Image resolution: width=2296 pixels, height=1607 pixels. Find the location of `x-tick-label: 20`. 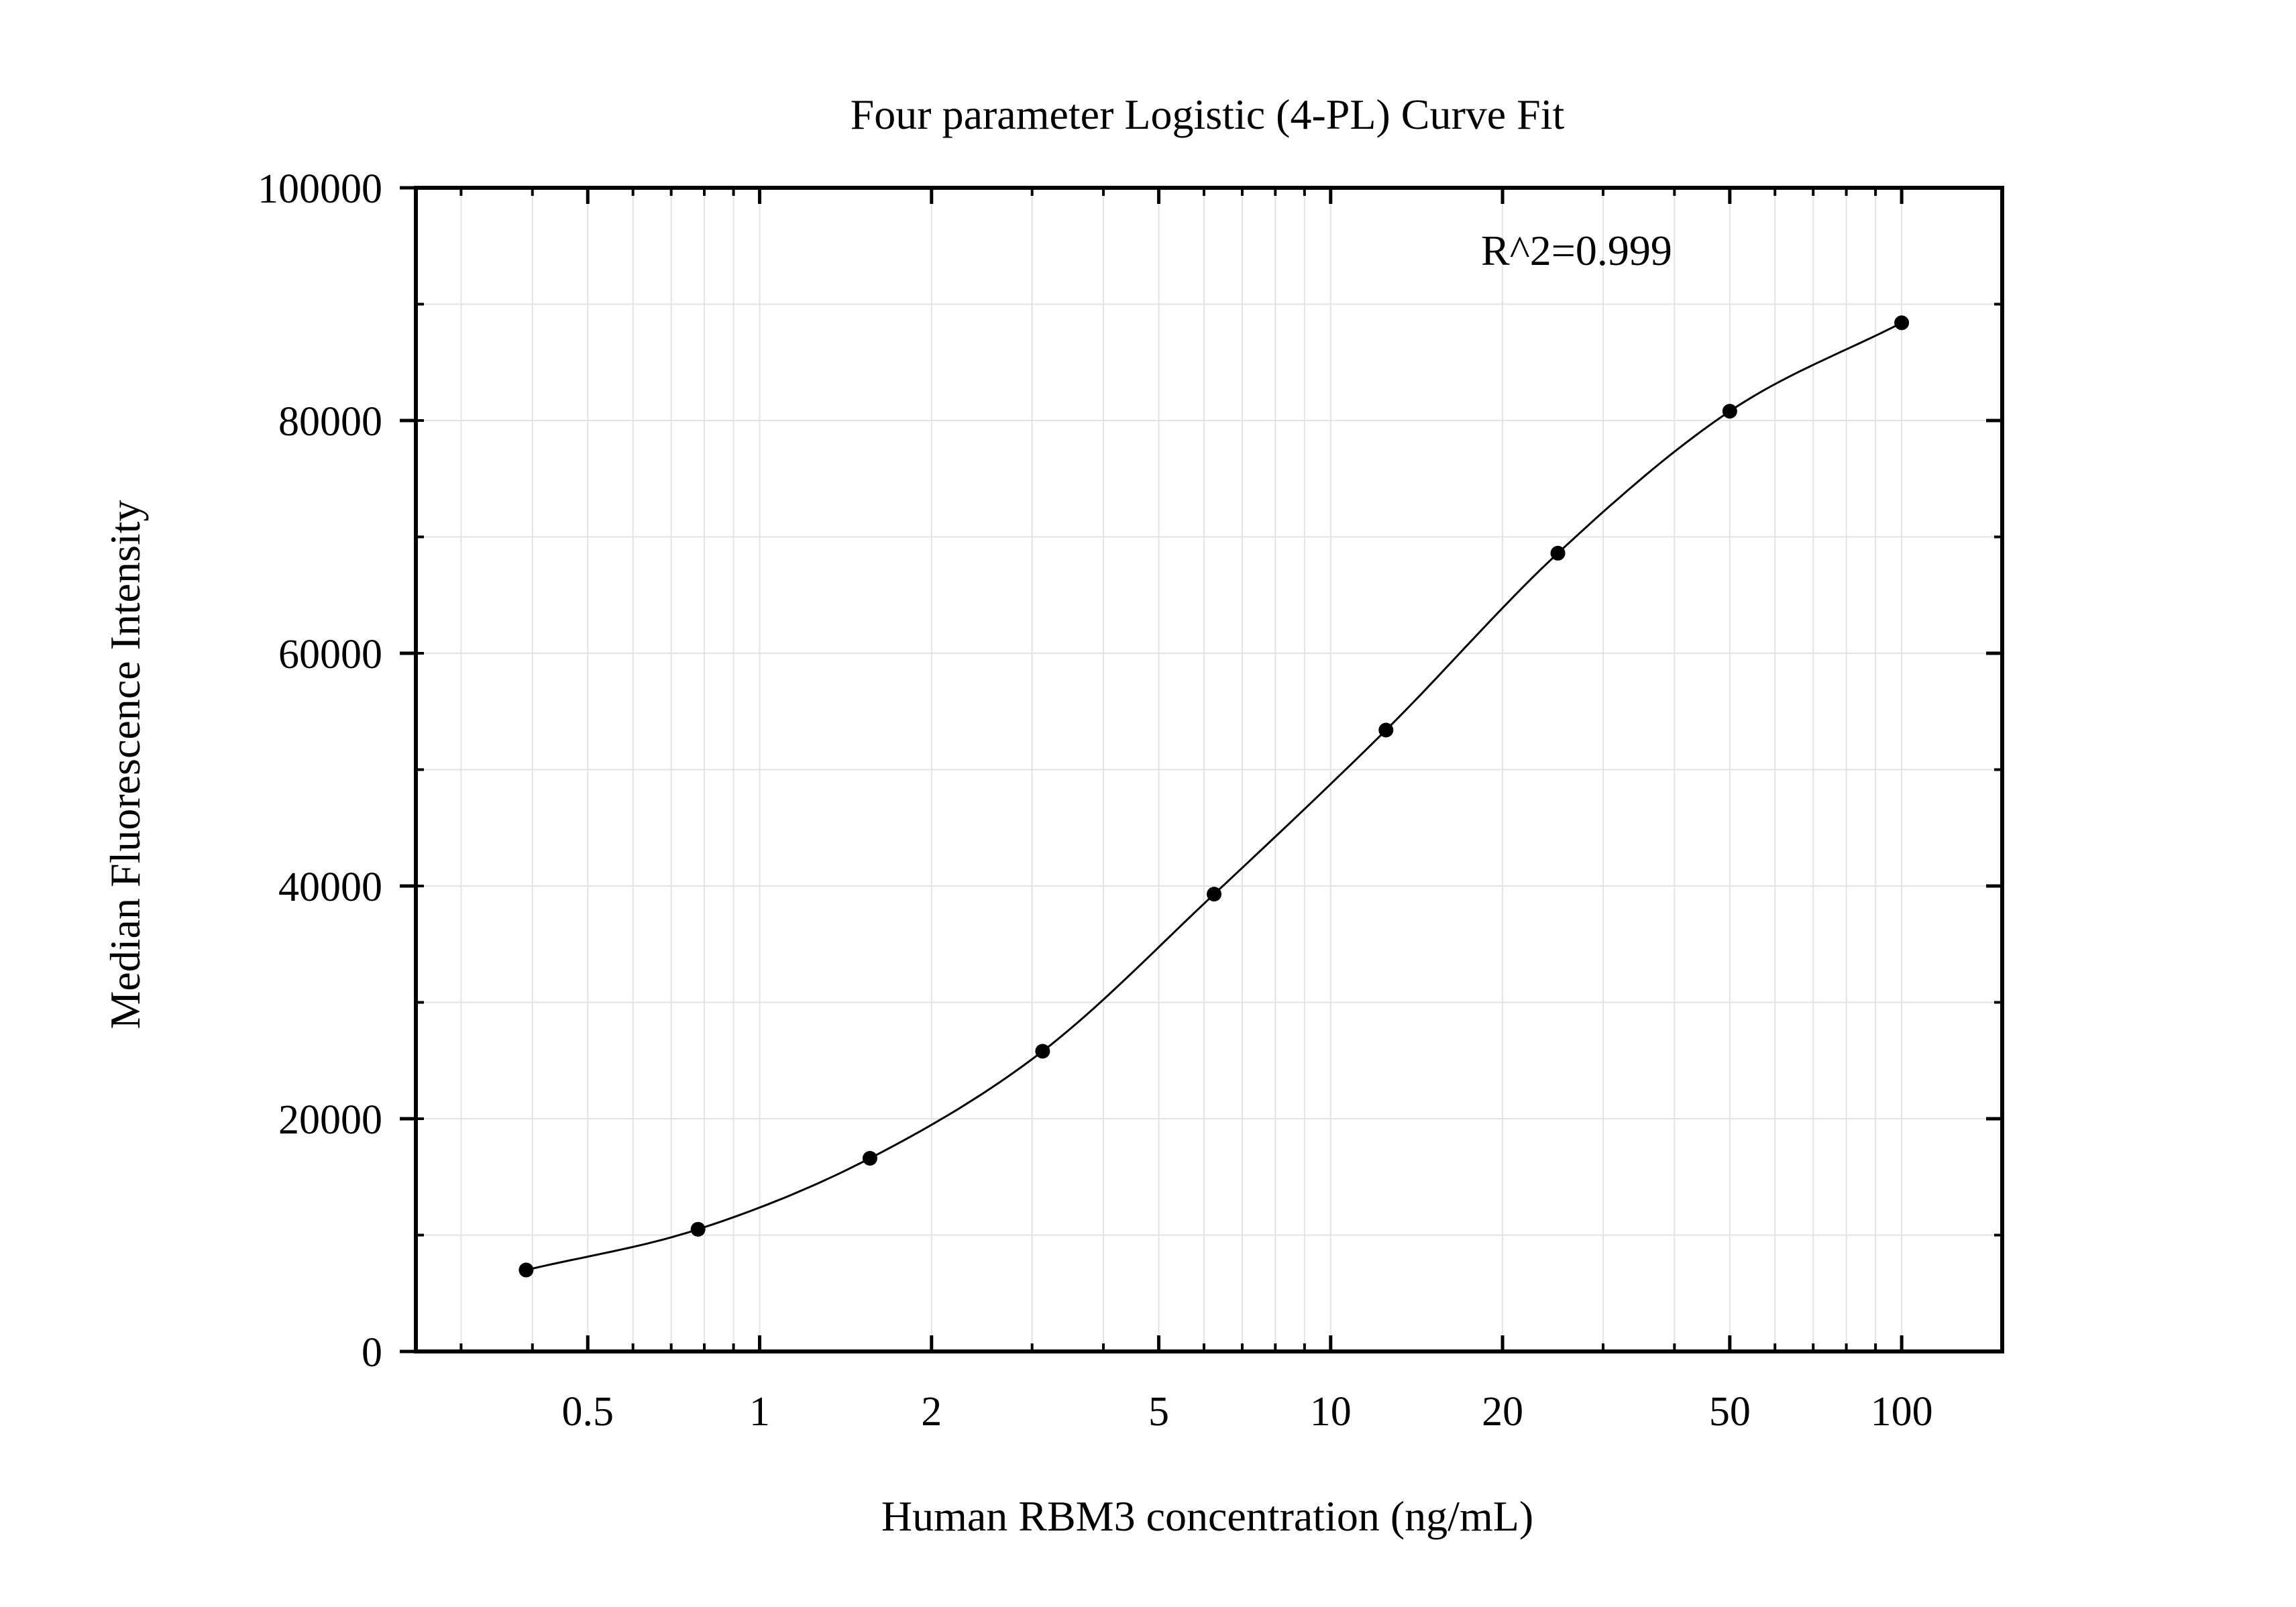

x-tick-label: 20 is located at coordinates (1503, 1412).